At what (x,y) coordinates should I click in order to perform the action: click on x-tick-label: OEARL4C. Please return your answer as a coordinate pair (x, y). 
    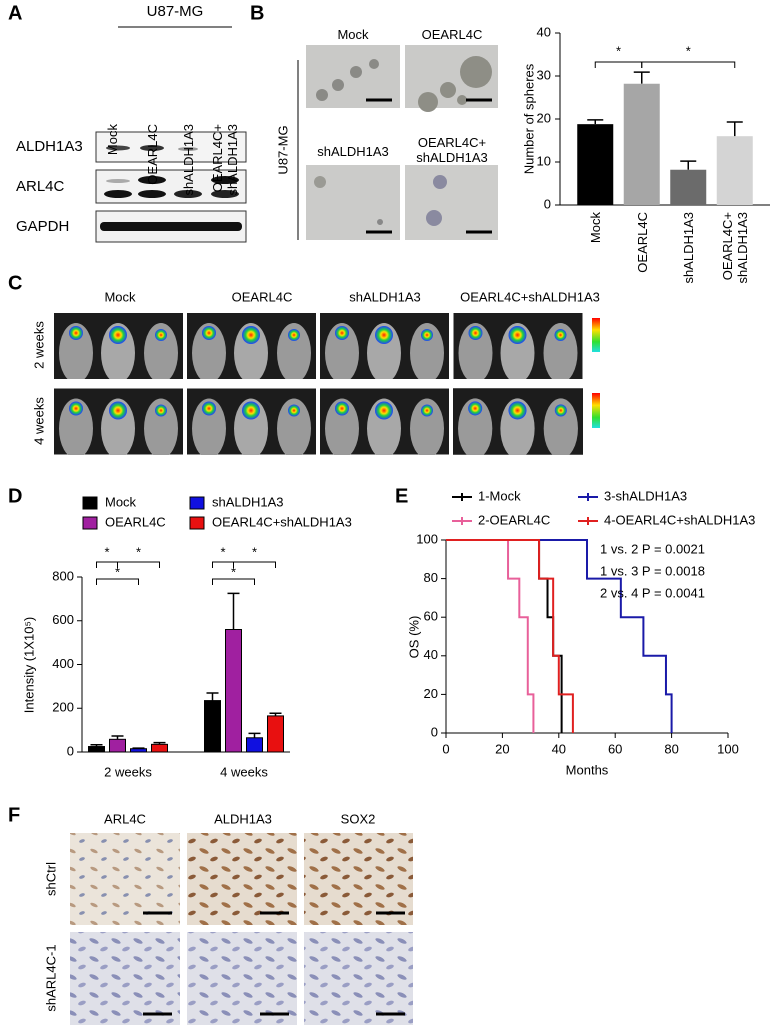
    Looking at the image, I should click on (642, 242).